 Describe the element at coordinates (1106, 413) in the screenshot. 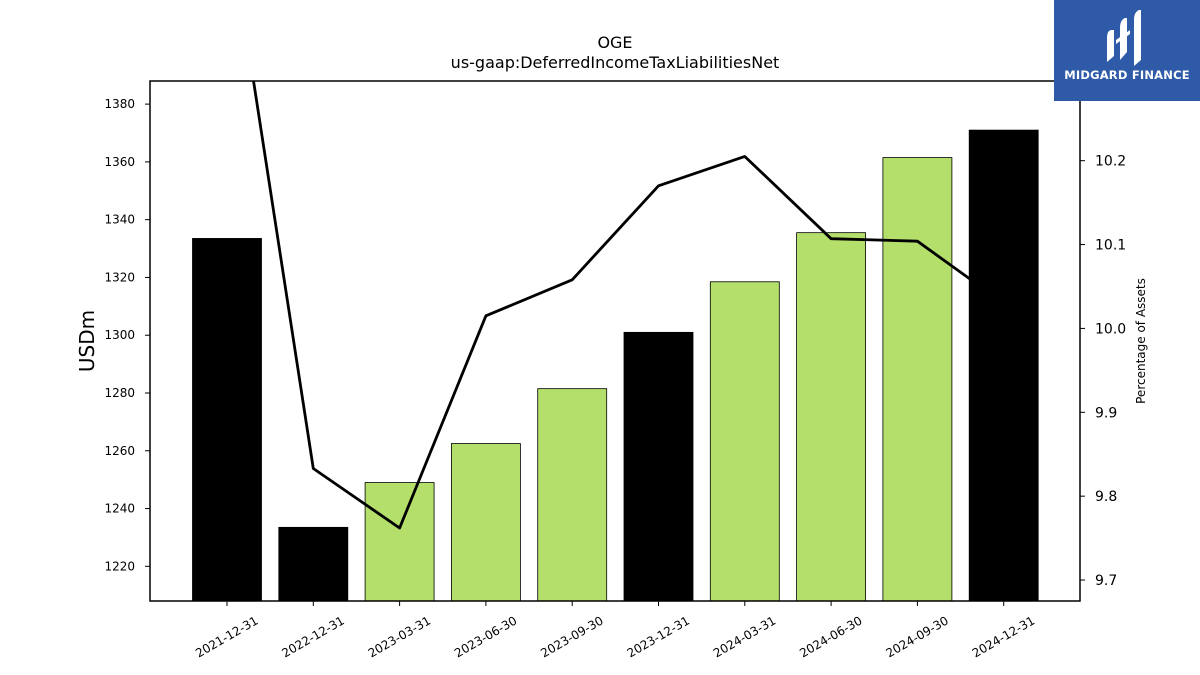

I see `y2-tick-label: 9.9` at that location.